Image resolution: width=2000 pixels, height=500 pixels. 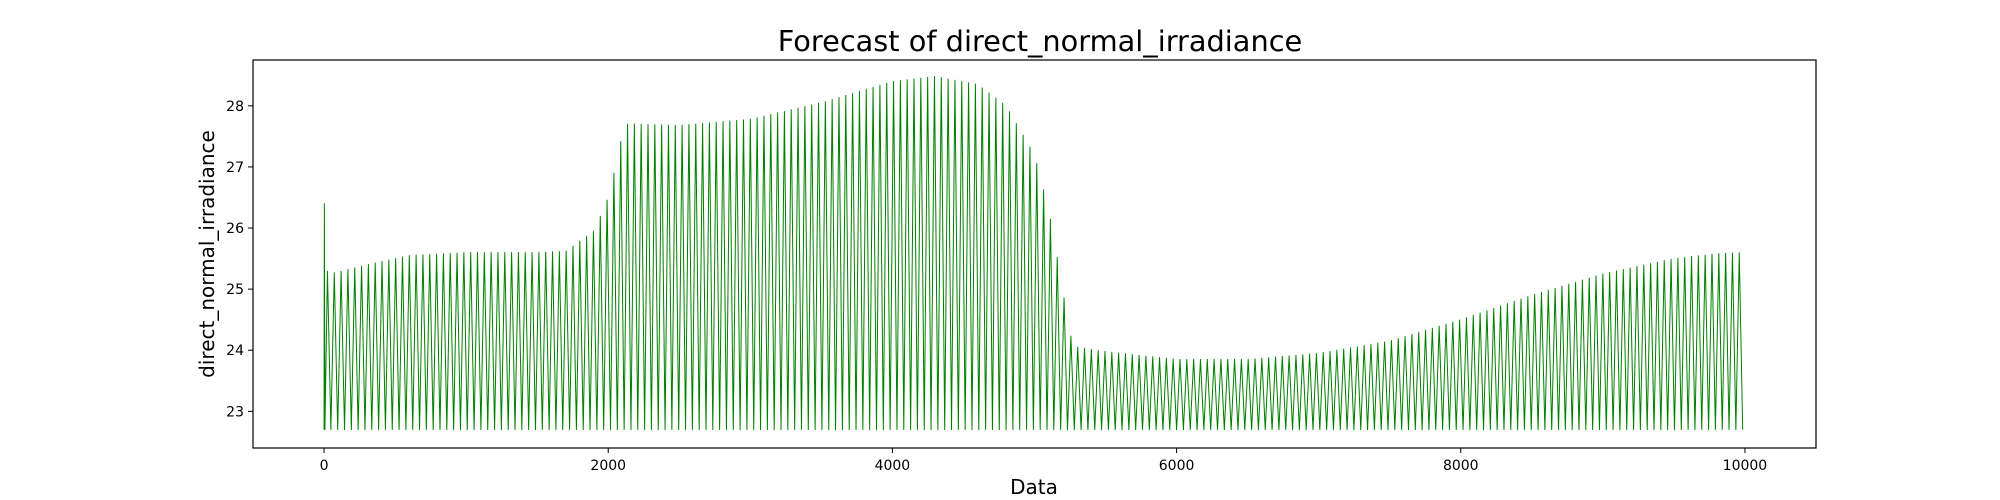 I want to click on x-tick-label: 6000, so click(x=1177, y=466).